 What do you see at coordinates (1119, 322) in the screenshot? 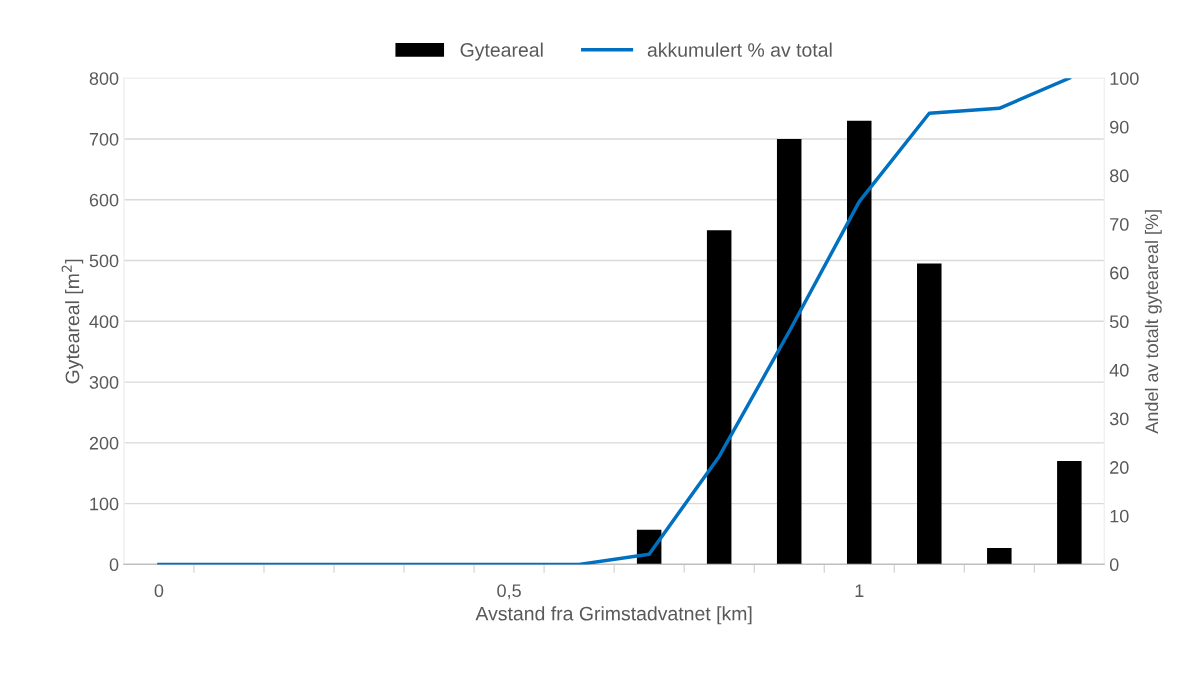
I see `y2-tick-label: 50` at bounding box center [1119, 322].